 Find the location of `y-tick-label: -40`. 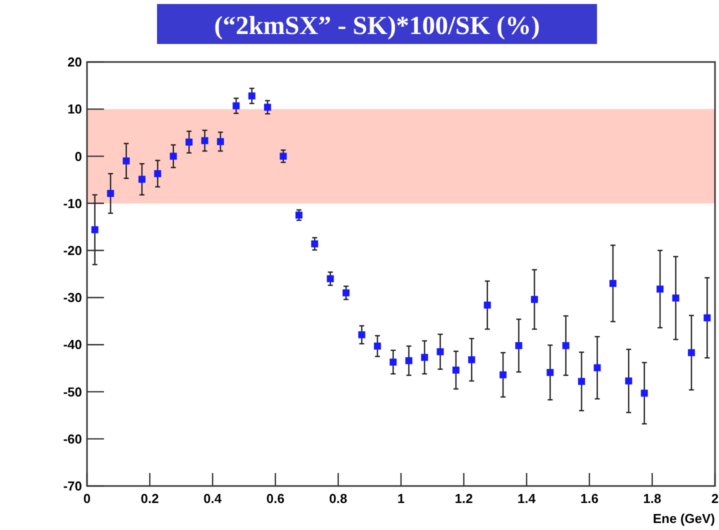

y-tick-label: -40 is located at coordinates (72, 344).